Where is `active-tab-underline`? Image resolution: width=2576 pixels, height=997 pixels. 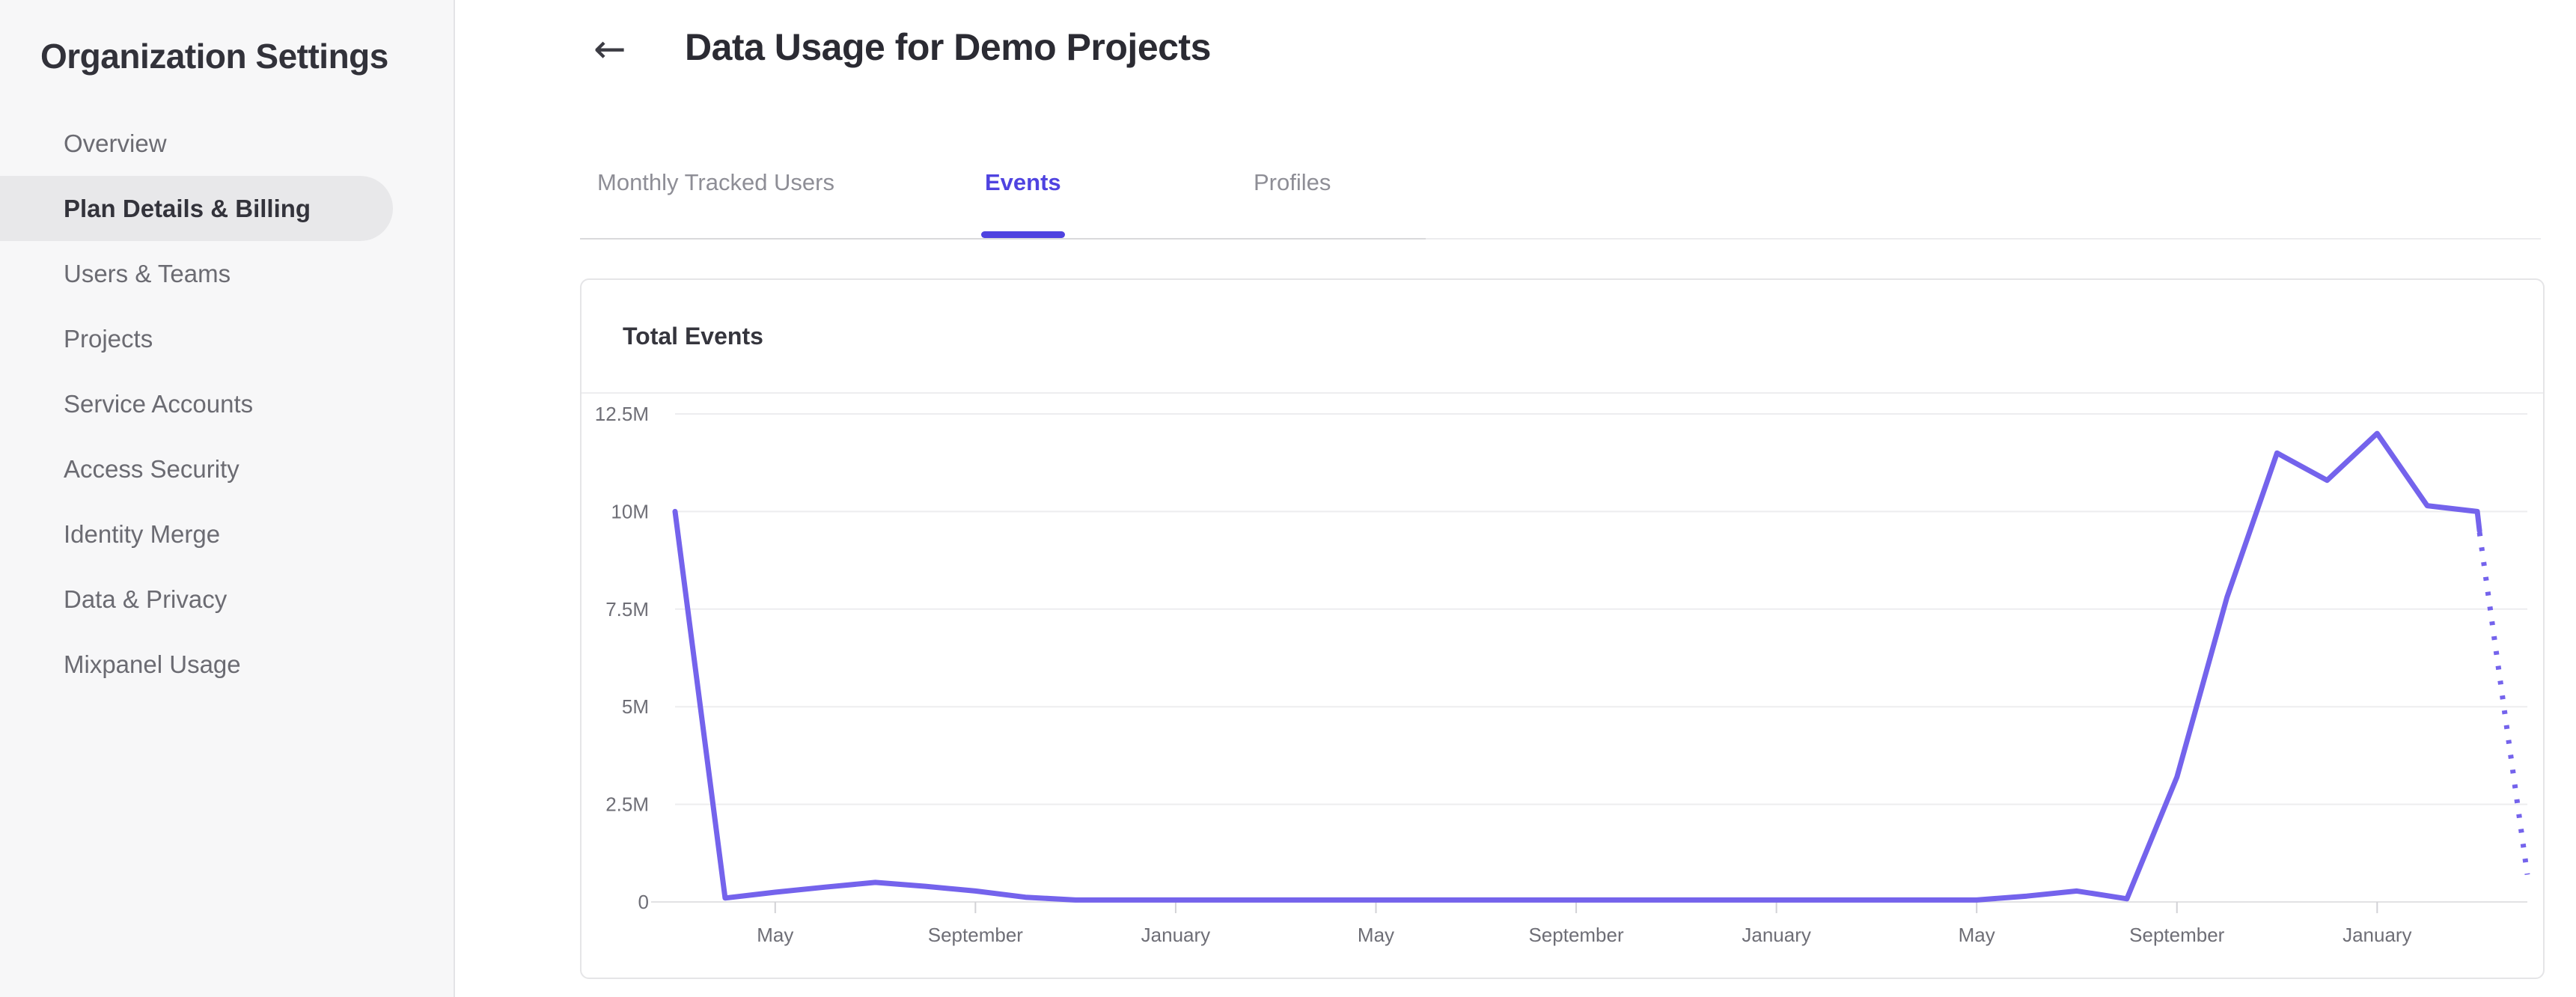 active-tab-underline is located at coordinates (1023, 234).